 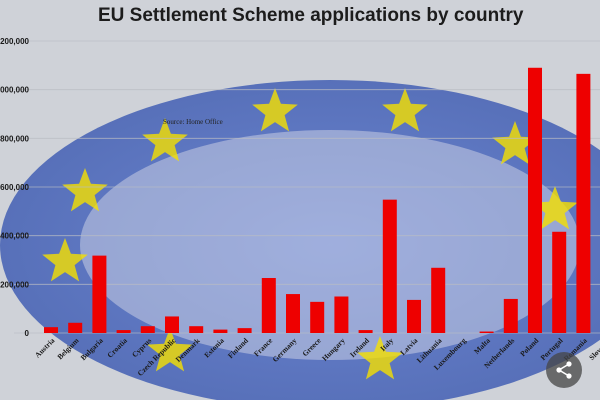 I want to click on bar-croatia, so click(x=123, y=331).